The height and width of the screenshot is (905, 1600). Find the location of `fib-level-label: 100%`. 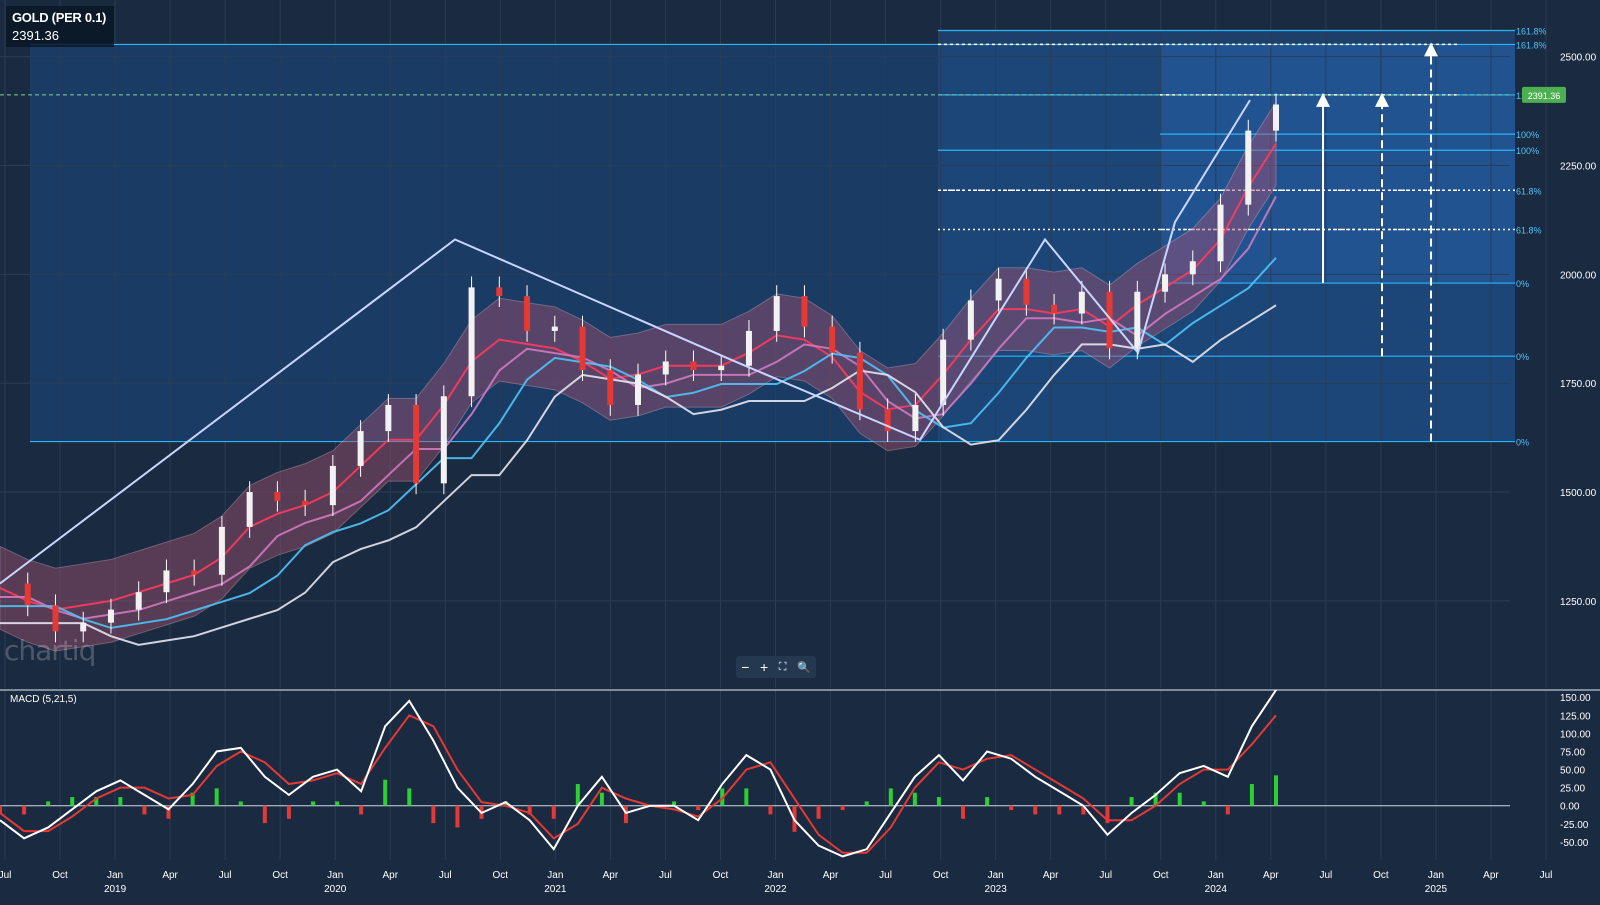

fib-level-label: 100% is located at coordinates (1527, 135).